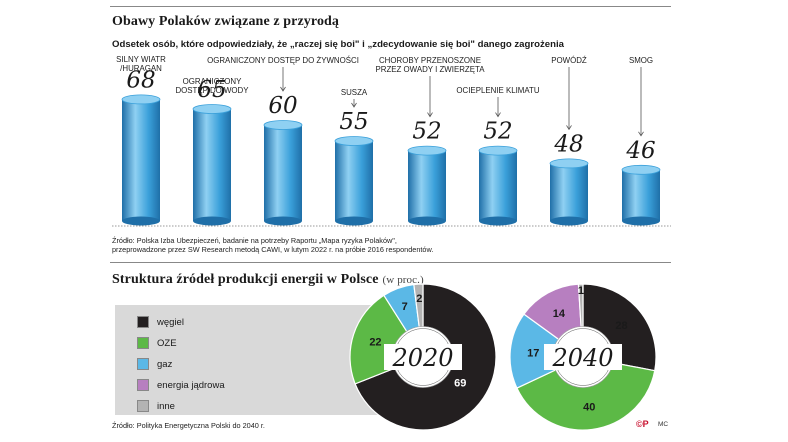  I want to click on slice-value-label: 22, so click(375, 343).